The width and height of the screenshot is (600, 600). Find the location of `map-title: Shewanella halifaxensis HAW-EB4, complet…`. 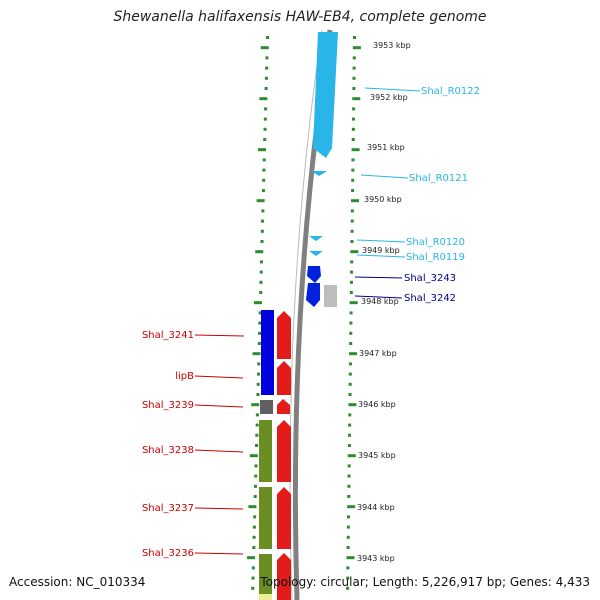

map-title: Shewanella halifaxensis HAW-EB4, complet… is located at coordinates (300, 17).